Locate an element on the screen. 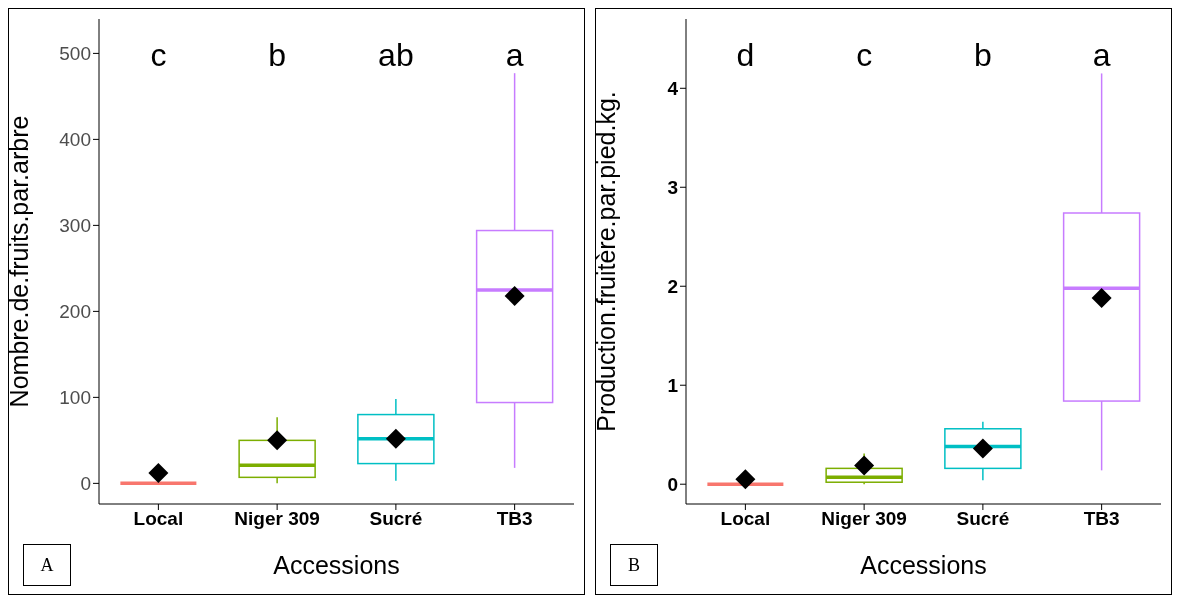  y-axis-title: Production.fruitère.par.pied.kg. is located at coordinates (605, 261).